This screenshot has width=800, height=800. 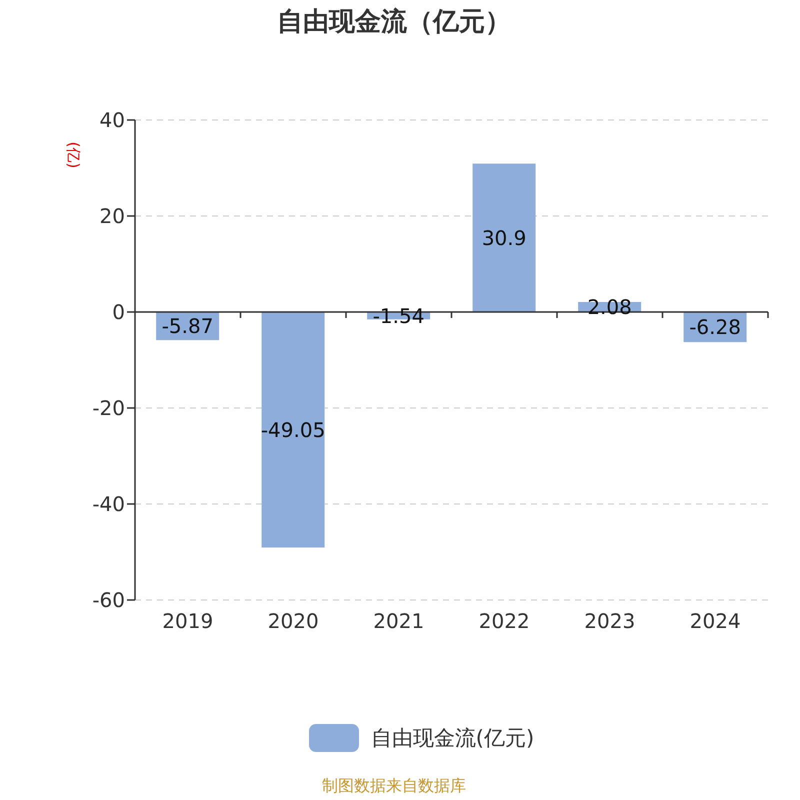 What do you see at coordinates (394, 22) in the screenshot?
I see `chart-title: 自由现金流（亿元）` at bounding box center [394, 22].